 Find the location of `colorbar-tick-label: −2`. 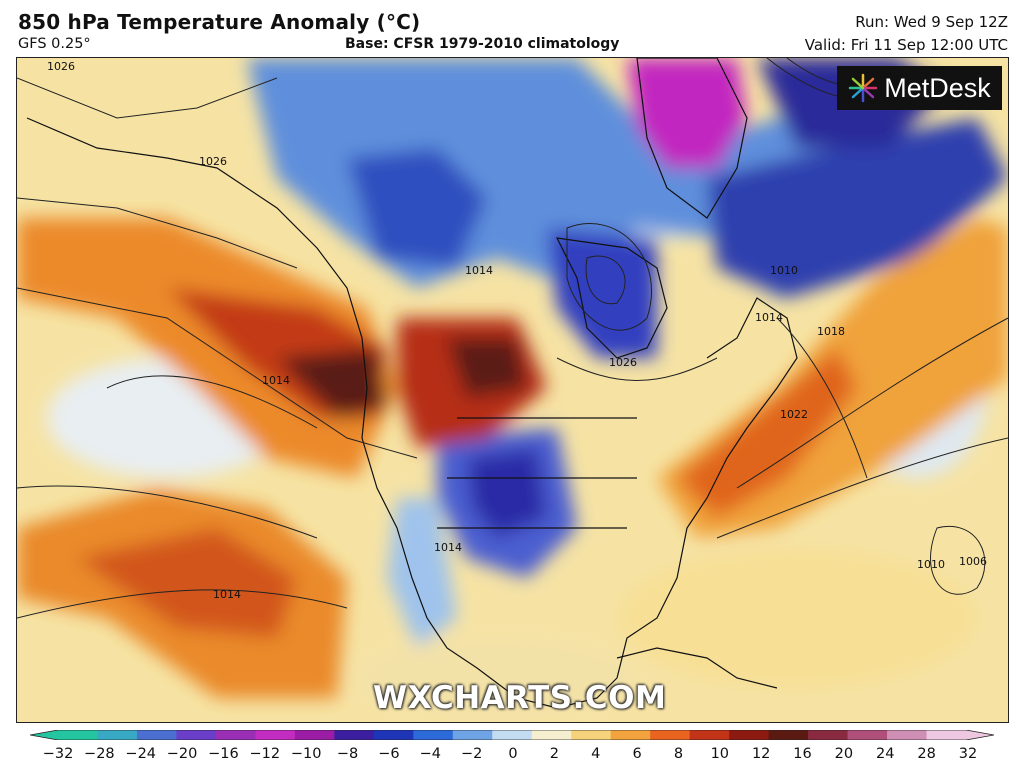

colorbar-tick-label: −2 is located at coordinates (471, 754).